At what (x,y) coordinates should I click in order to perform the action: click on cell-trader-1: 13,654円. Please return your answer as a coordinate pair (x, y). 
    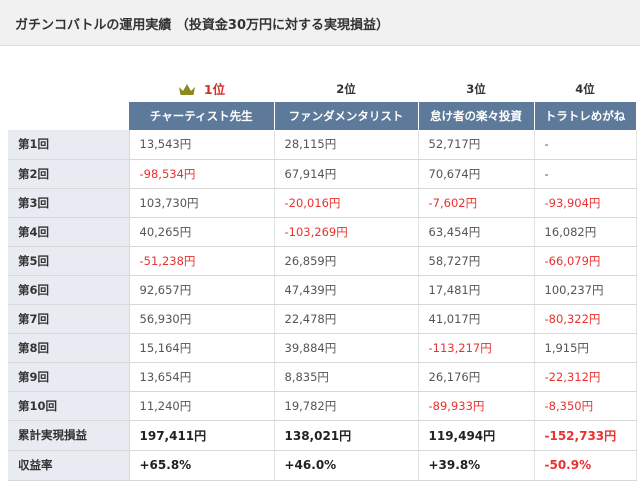
    Looking at the image, I should click on (202, 377).